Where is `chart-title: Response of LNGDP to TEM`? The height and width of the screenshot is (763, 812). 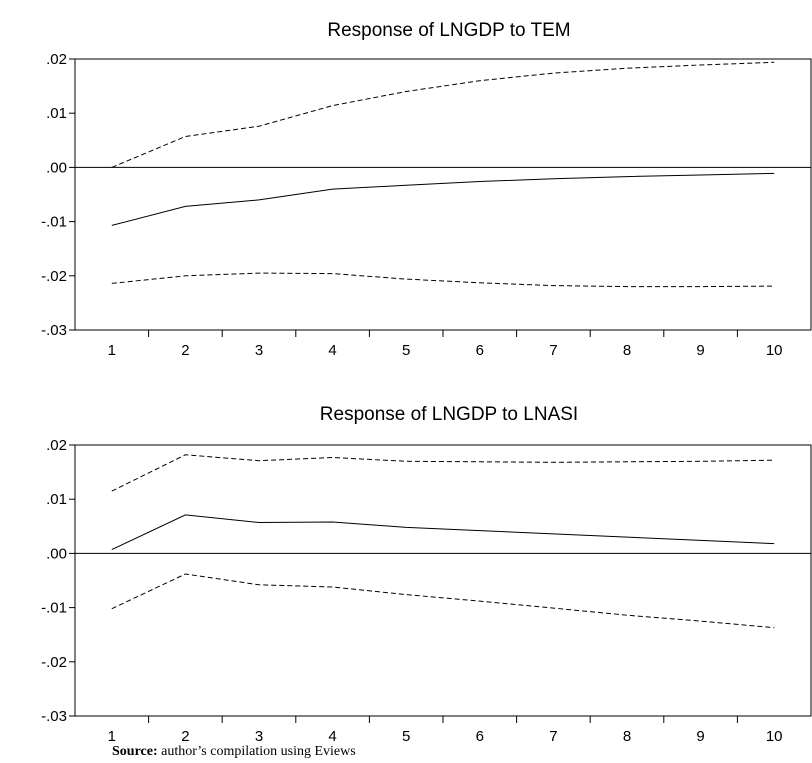 chart-title: Response of LNGDP to TEM is located at coordinates (448, 30).